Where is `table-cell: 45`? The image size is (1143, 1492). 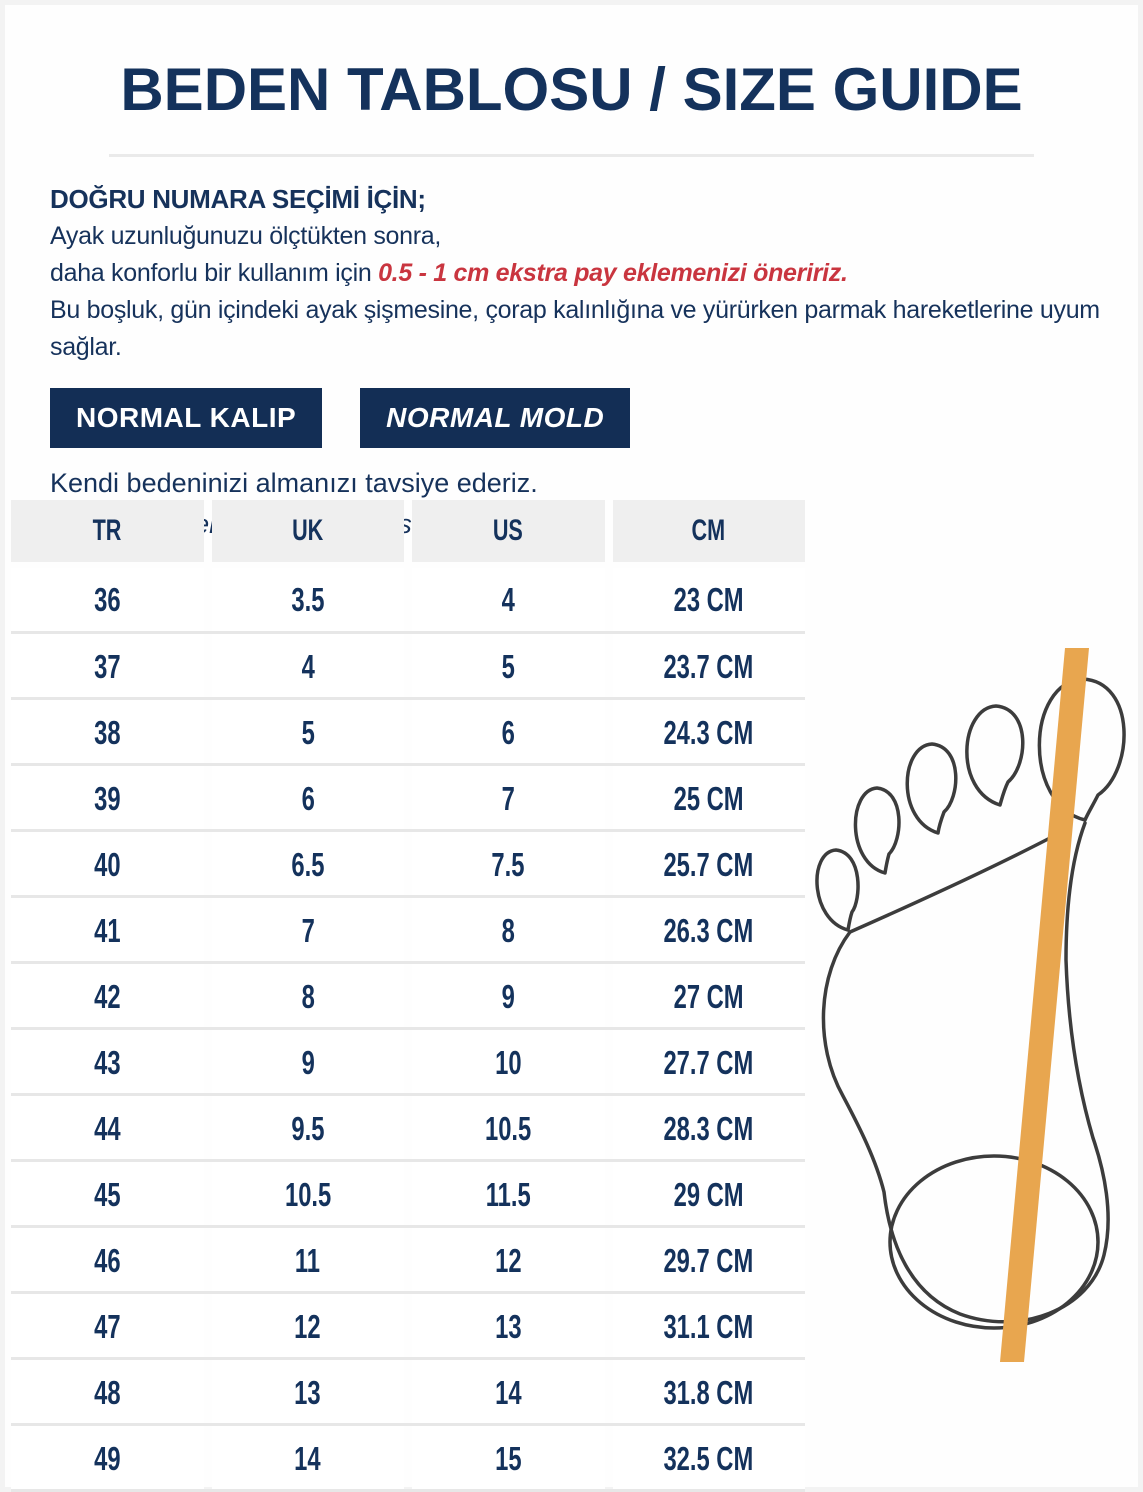 table-cell: 45 is located at coordinates (107, 1193).